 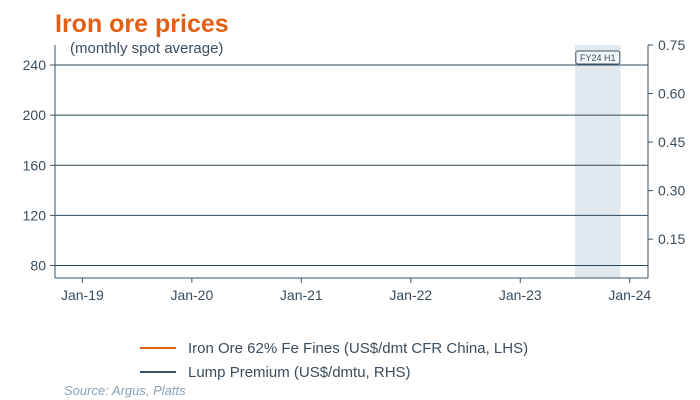 What do you see at coordinates (35, 115) in the screenshot?
I see `y-left-tick-label: 200` at bounding box center [35, 115].